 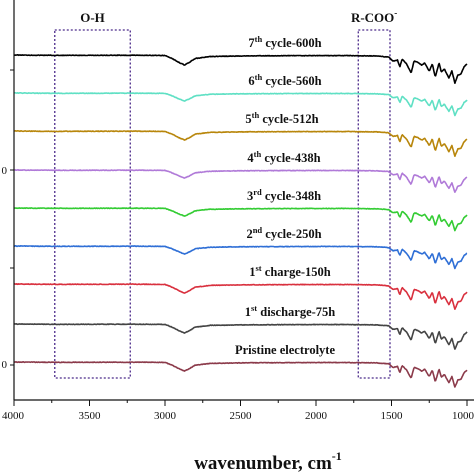 I want to click on series-label: 4th cycle-438h, so click(x=283, y=157).